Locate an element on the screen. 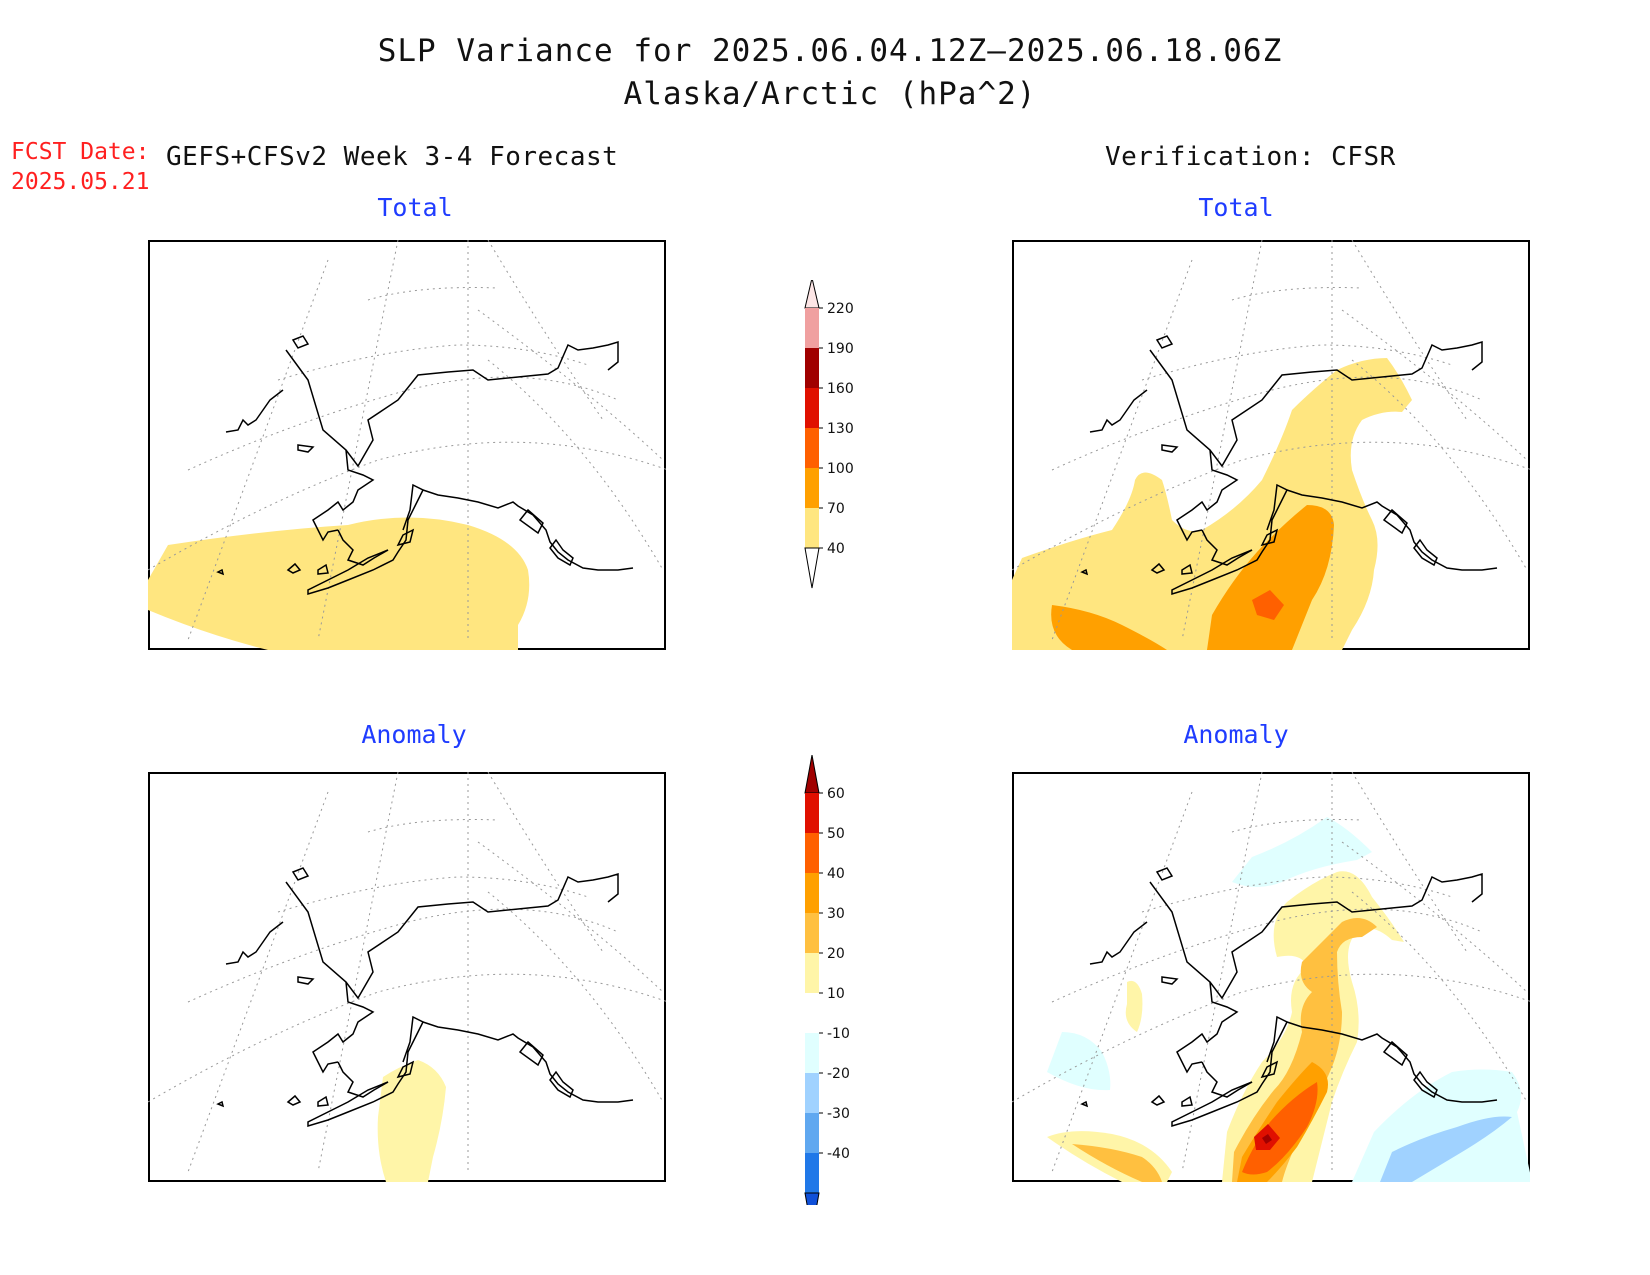  anomaly-colorbar-label: -30 is located at coordinates (838, 1114).